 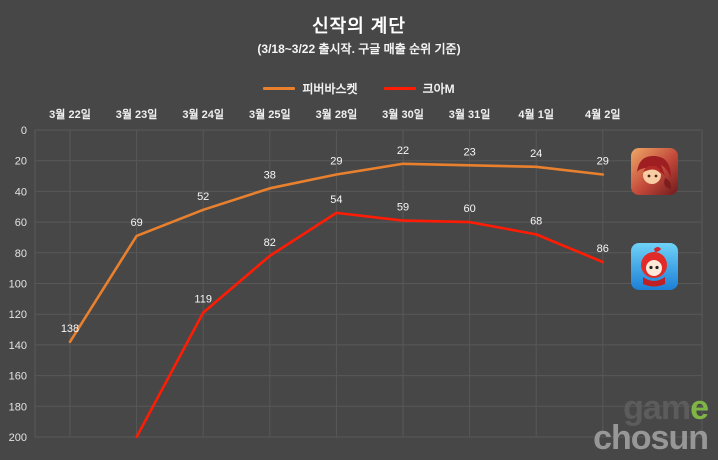 What do you see at coordinates (536, 114) in the screenshot?
I see `x-axis-category-label: 4월 1일` at bounding box center [536, 114].